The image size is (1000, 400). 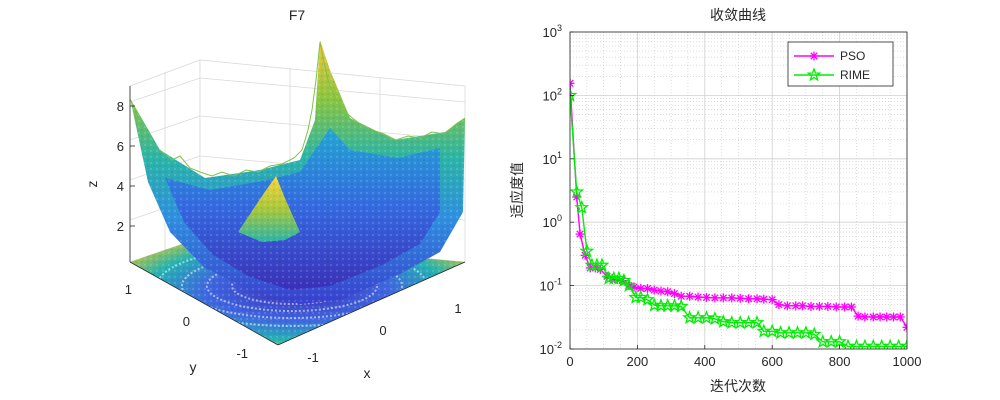 What do you see at coordinates (829, 56) in the screenshot?
I see `legend-entry-pso: PSO` at bounding box center [829, 56].